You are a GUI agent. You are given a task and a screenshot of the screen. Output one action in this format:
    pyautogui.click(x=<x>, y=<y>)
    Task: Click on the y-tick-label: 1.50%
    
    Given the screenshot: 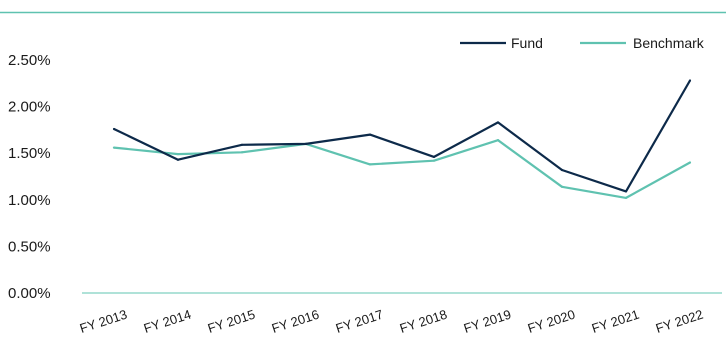 What is the action you would take?
    pyautogui.click(x=29, y=153)
    